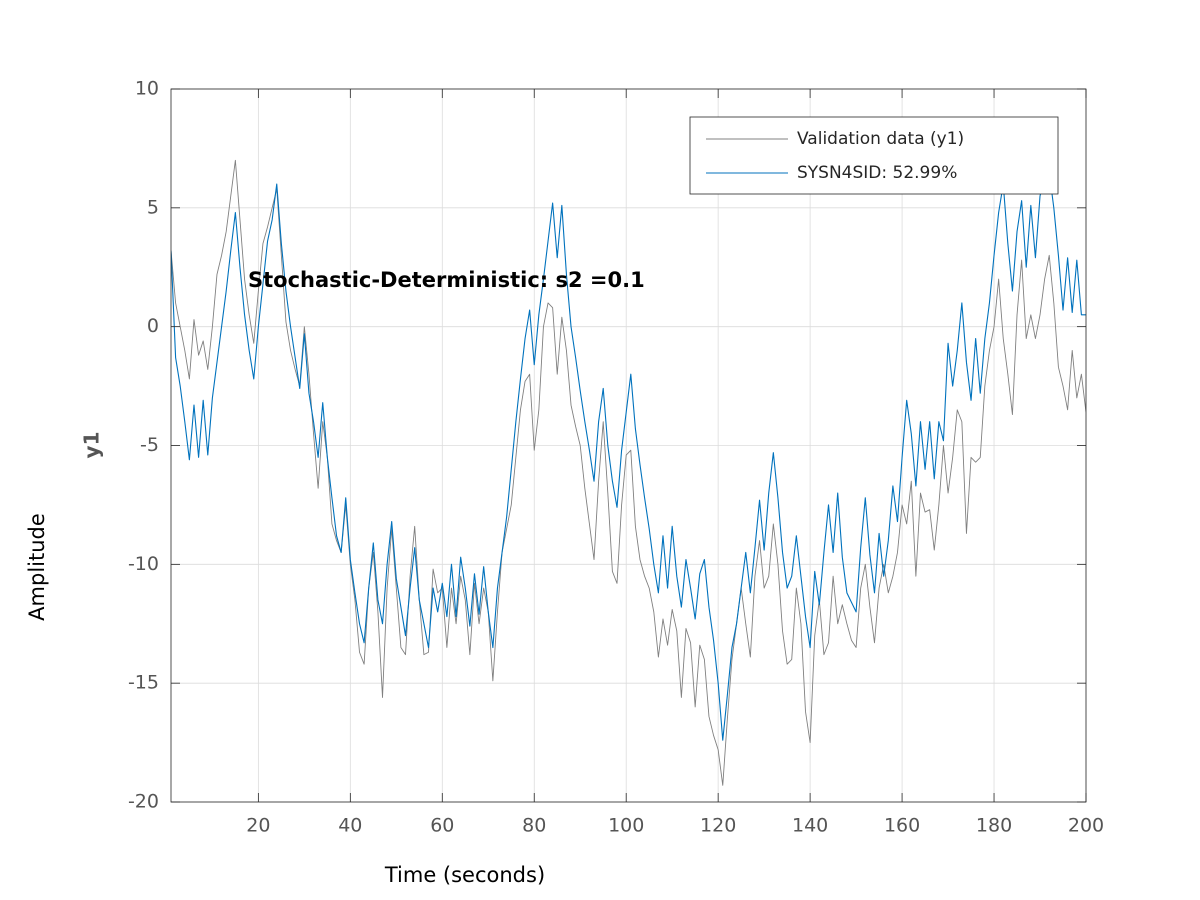  Describe the element at coordinates (350, 826) in the screenshot. I see `x-tick-label: 40` at that location.